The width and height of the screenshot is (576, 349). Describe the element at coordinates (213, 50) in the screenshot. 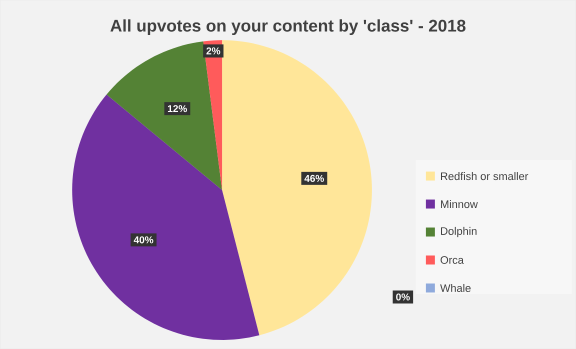

I see `data-label: 2%` at that location.